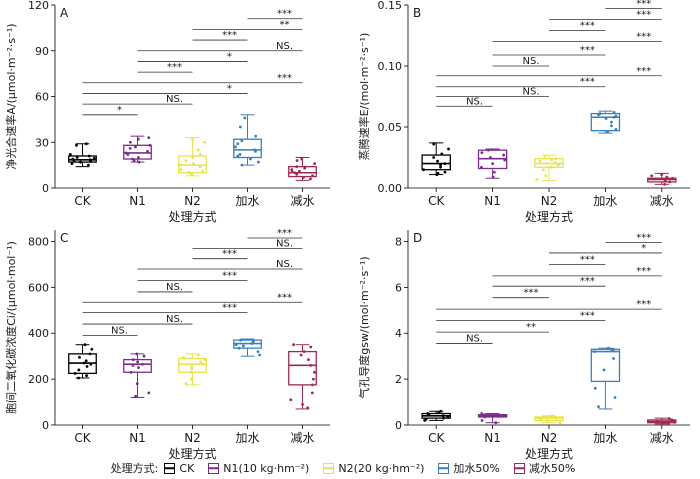 This screenshot has width=700, height=479. Describe the element at coordinates (587, 259) in the screenshot. I see `sig-label-d-7: ***` at that location.